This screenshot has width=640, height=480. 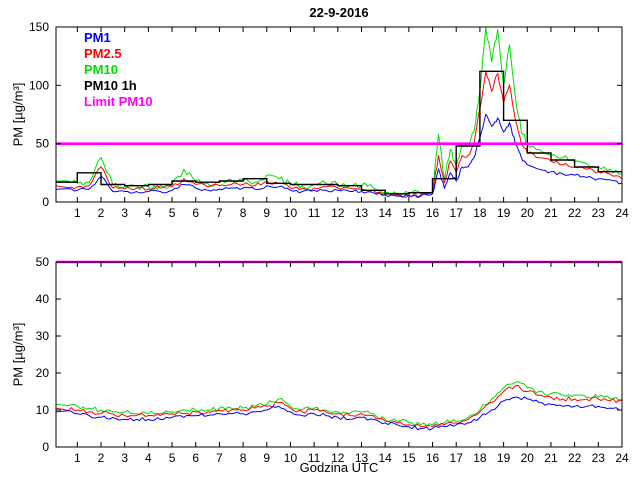 What do you see at coordinates (43, 336) in the screenshot?
I see `svg-text: 30` at bounding box center [43, 336].